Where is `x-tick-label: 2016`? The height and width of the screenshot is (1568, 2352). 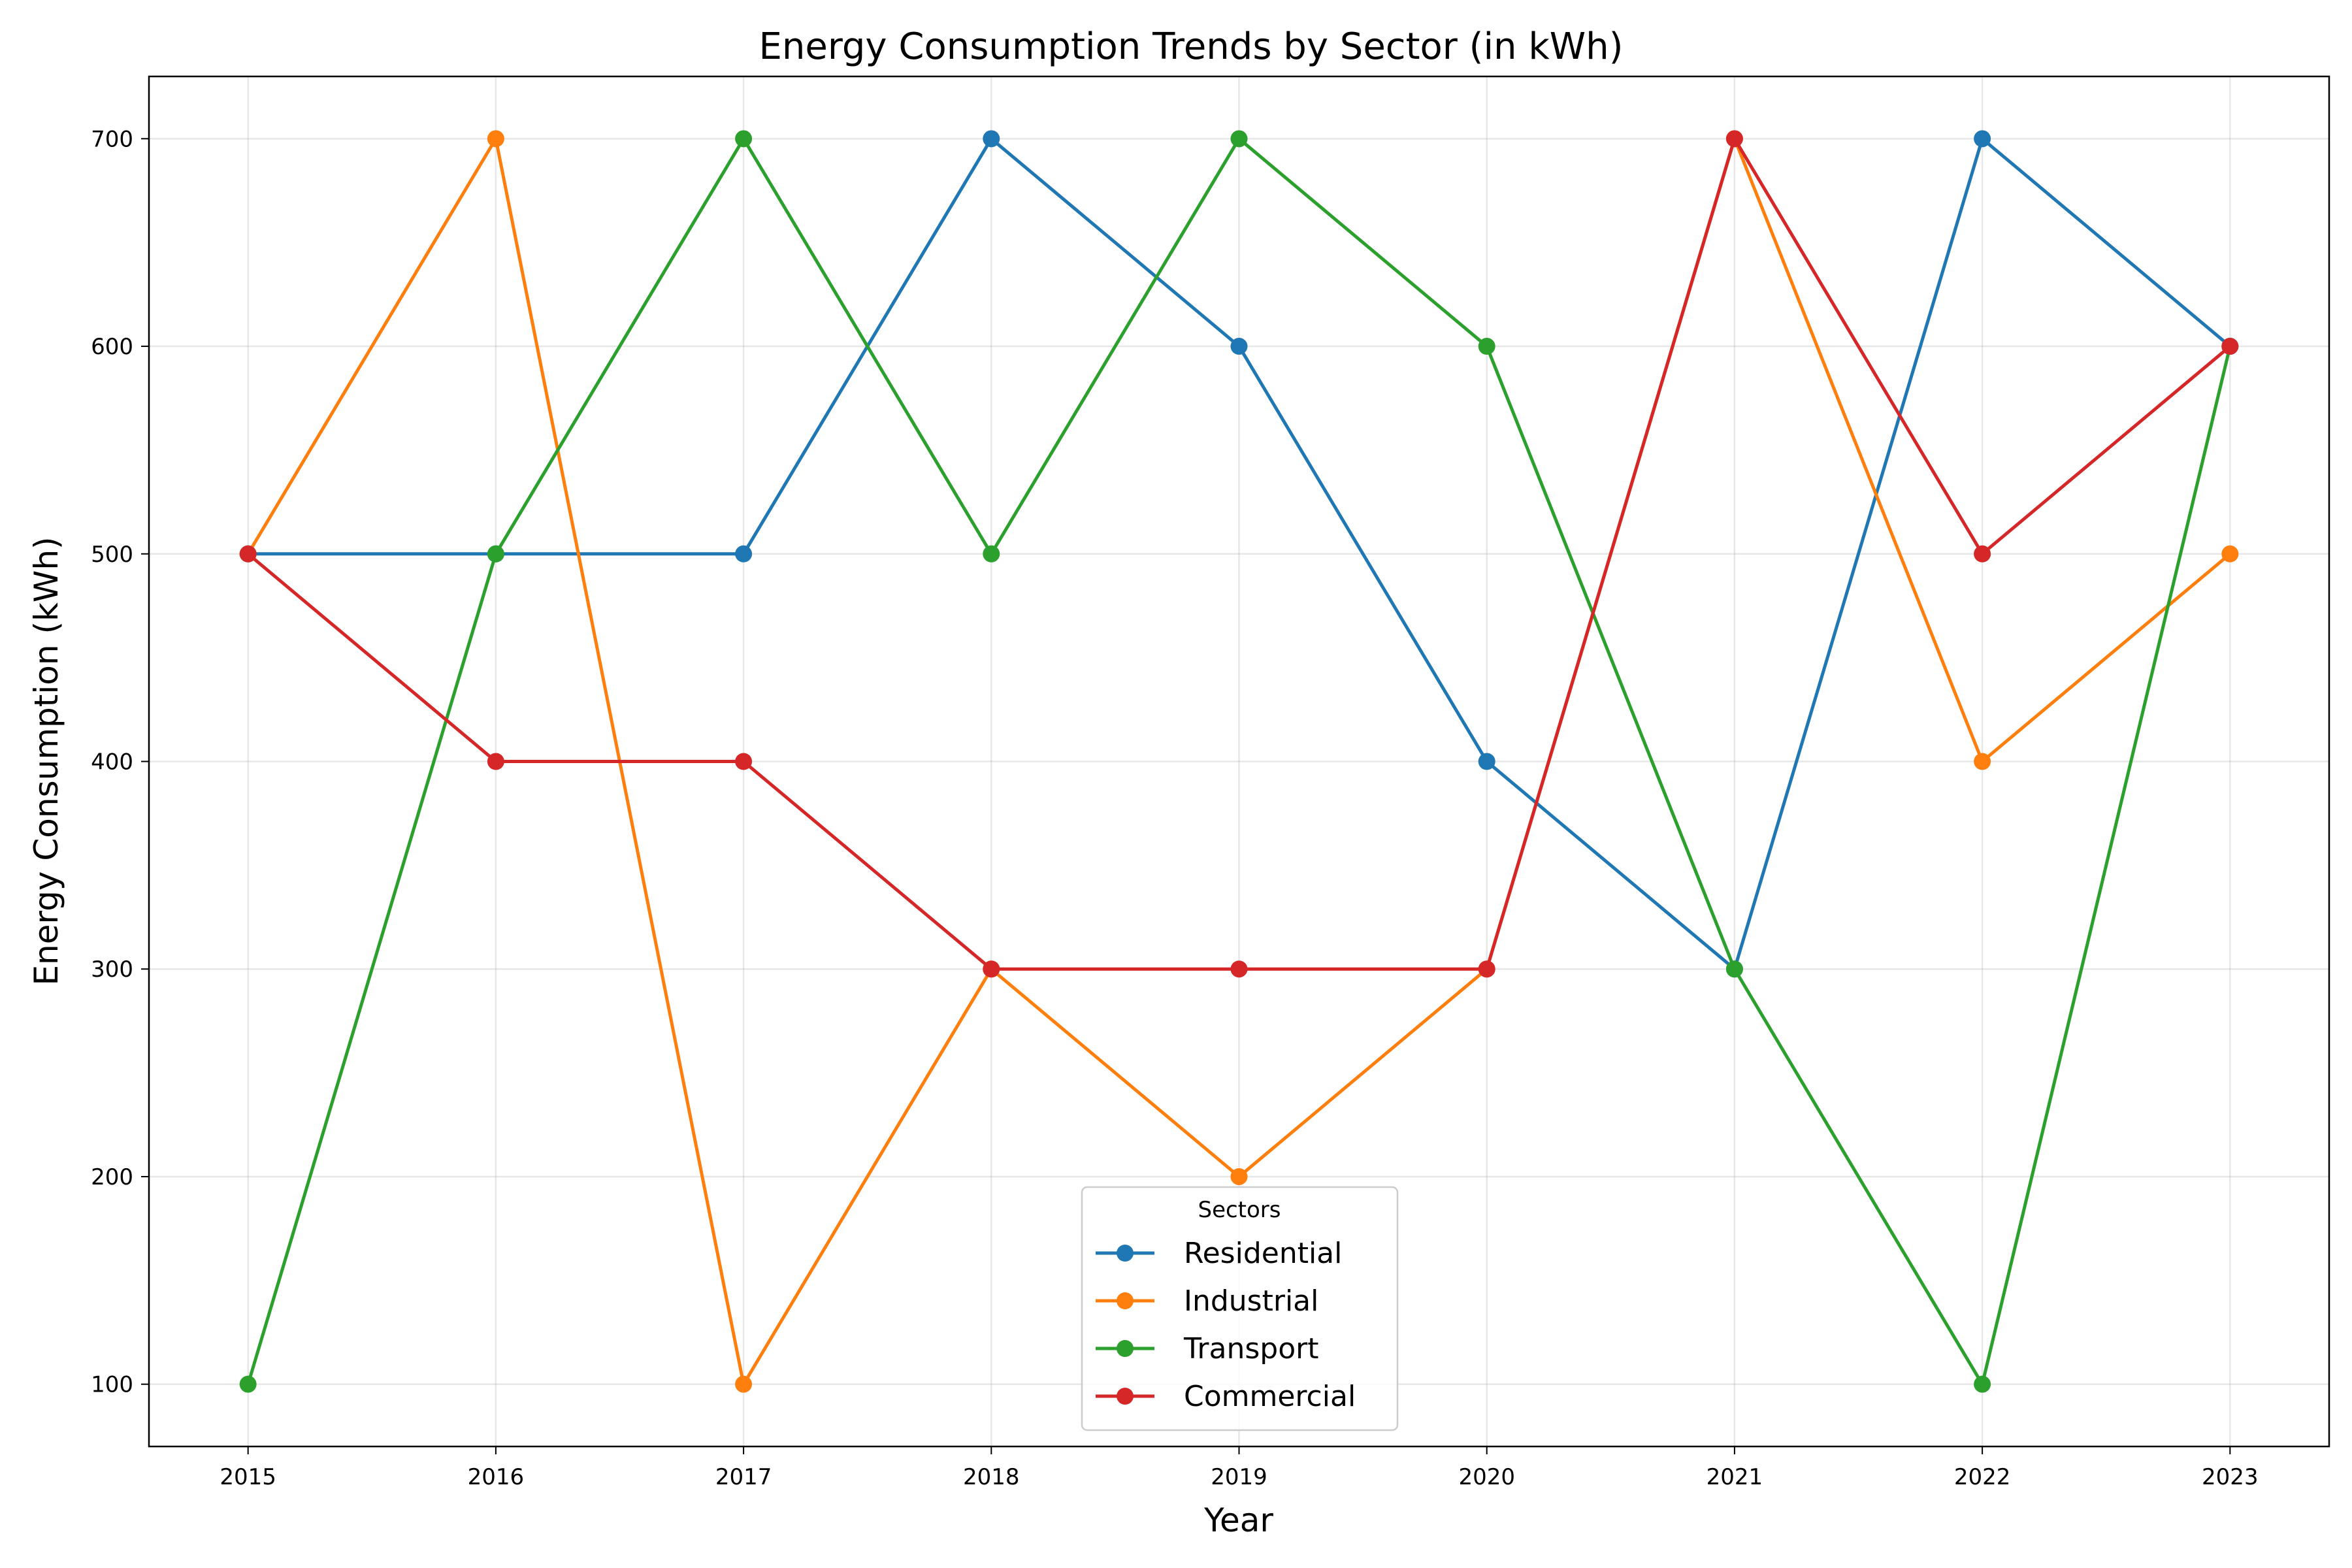 x-tick-label: 2016 is located at coordinates (496, 1477).